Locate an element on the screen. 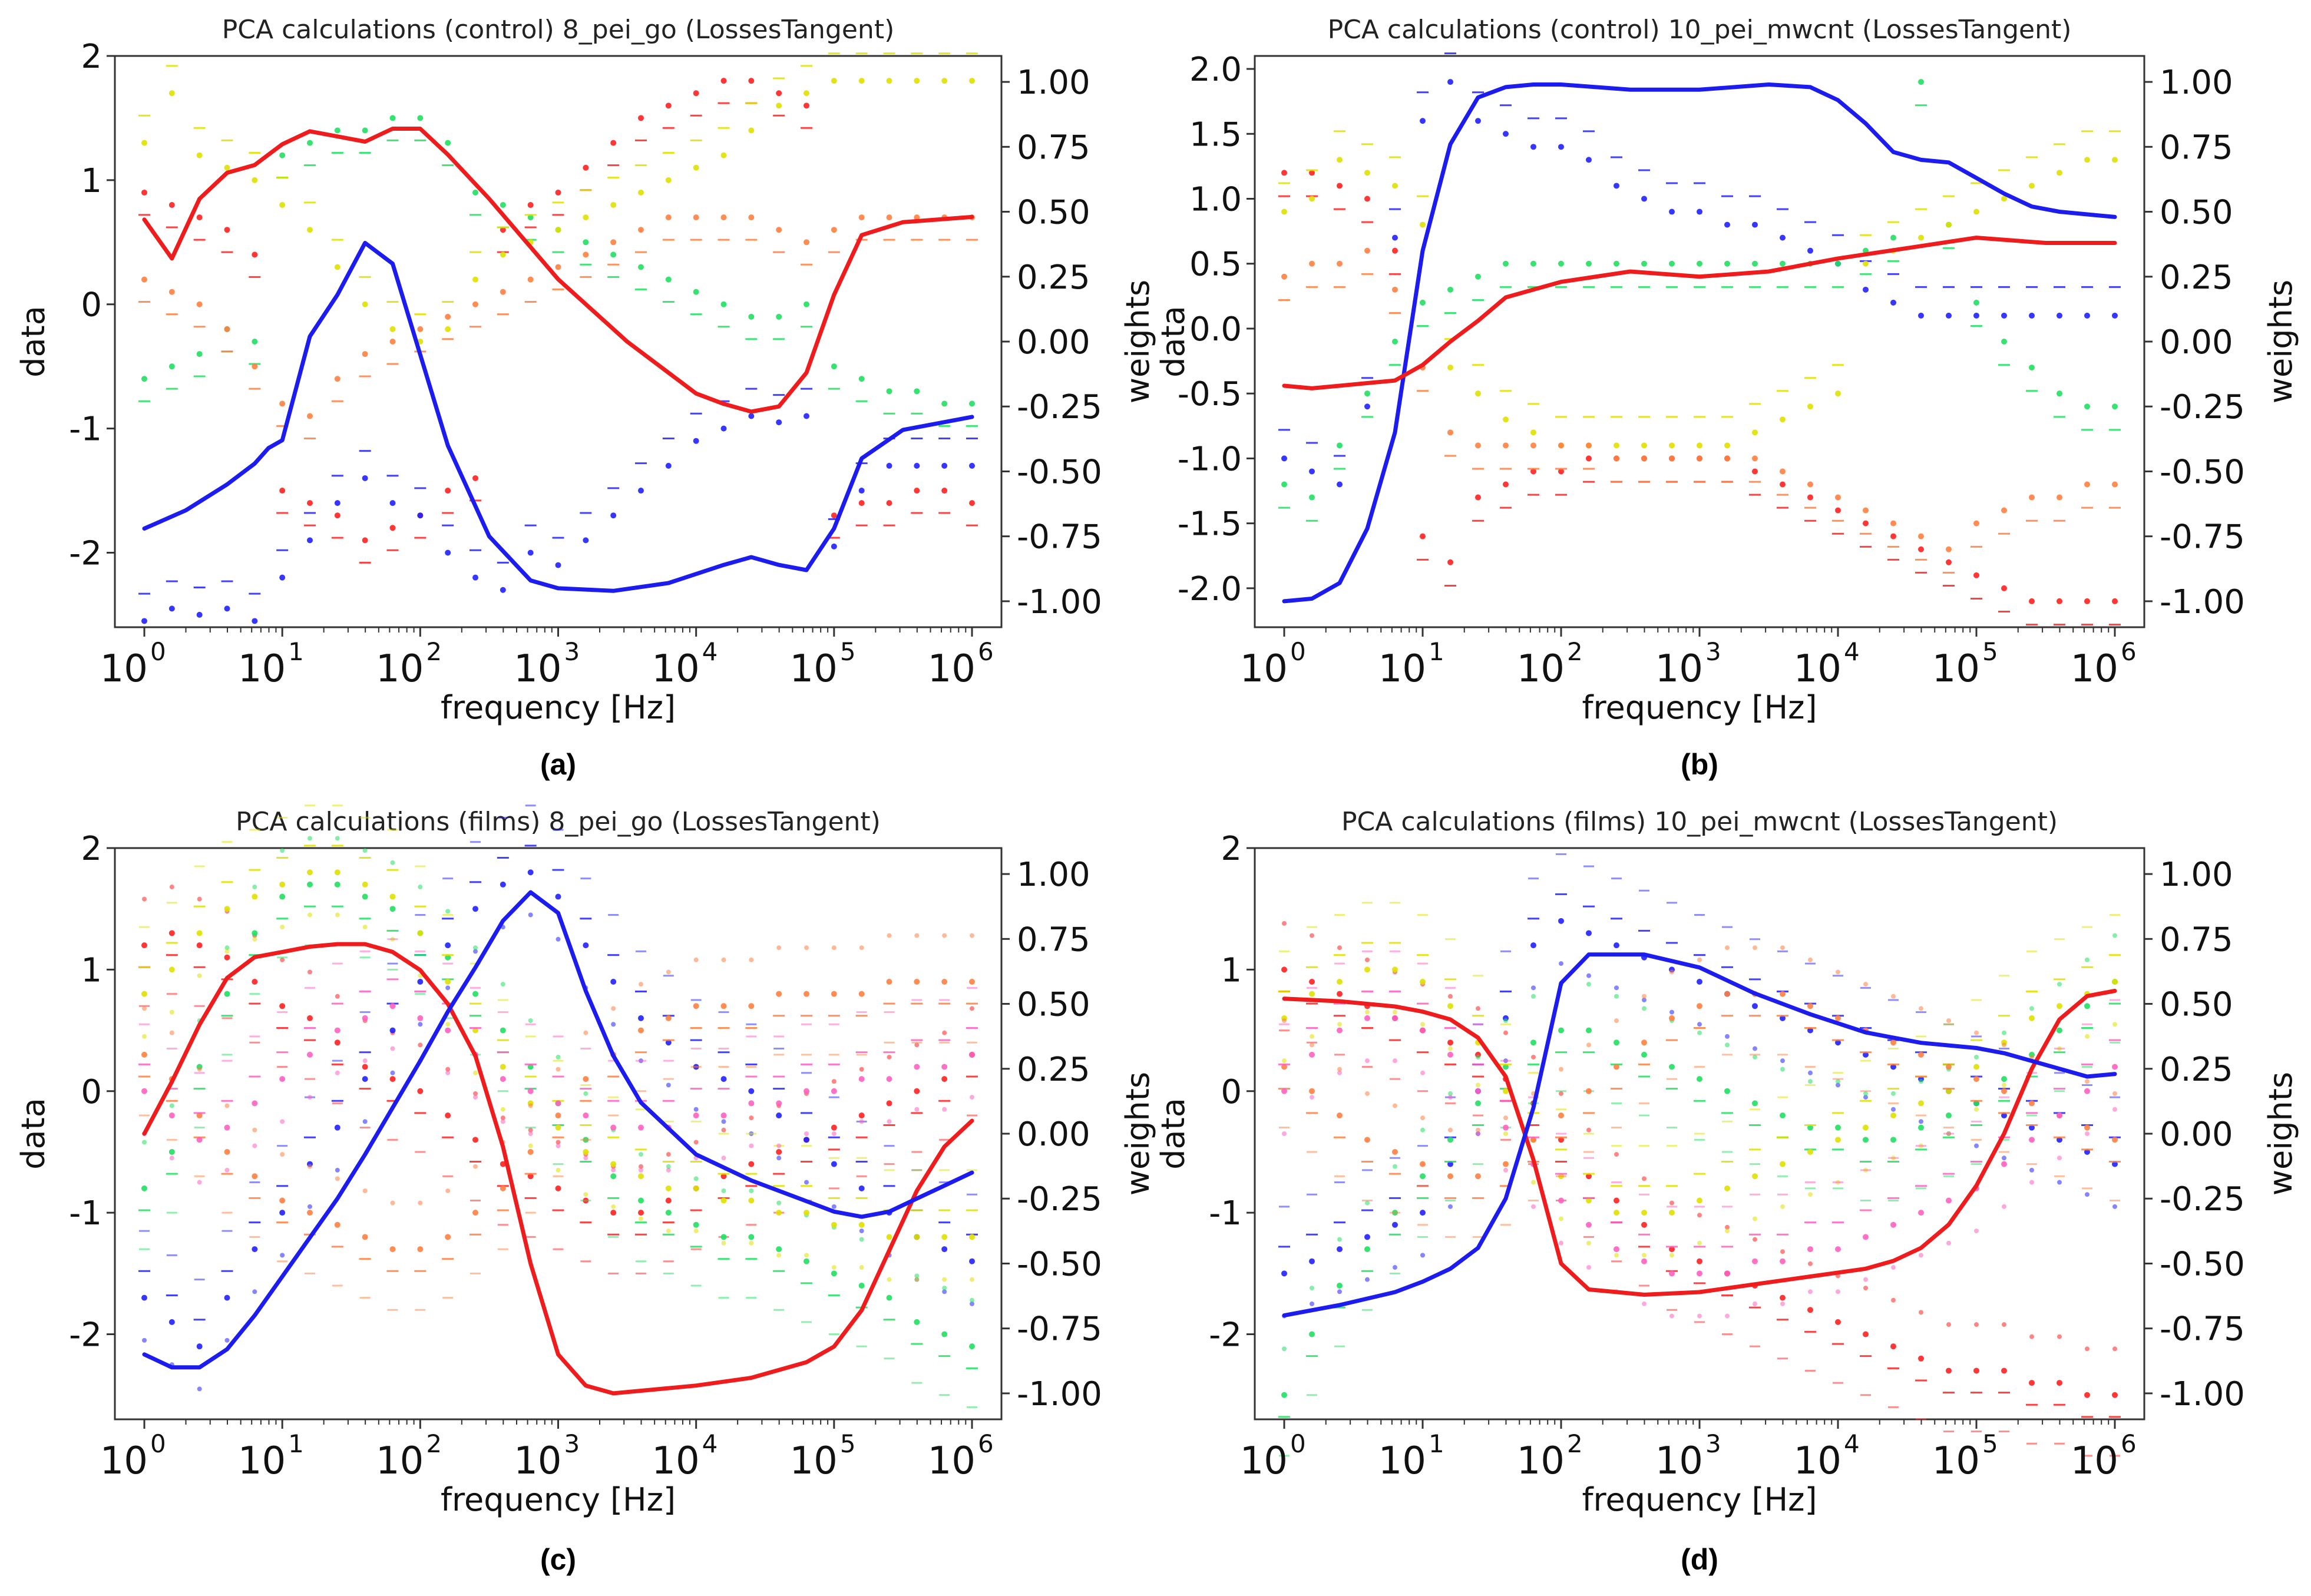 Image resolution: width=2311 pixels, height=1596 pixels. y-tick-label-right: 0.00 is located at coordinates (1053, 342).